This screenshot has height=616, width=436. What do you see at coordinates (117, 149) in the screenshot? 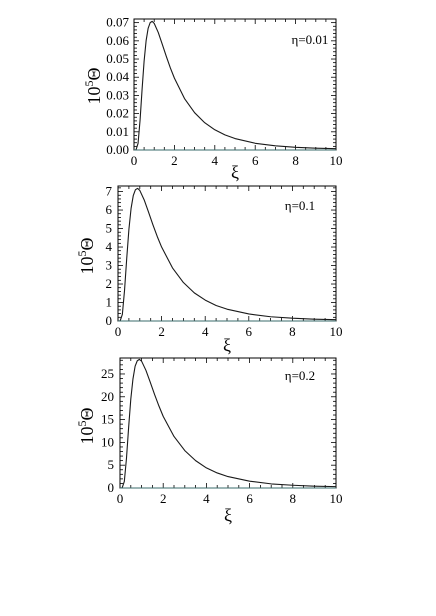
I see `y-tick-label: 0.00` at bounding box center [117, 149].